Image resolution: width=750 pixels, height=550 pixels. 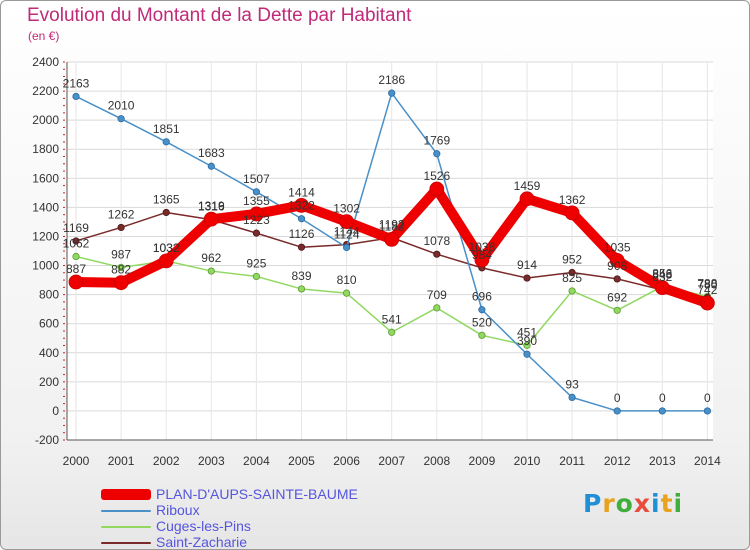 What do you see at coordinates (49, 382) in the screenshot?
I see `y-tick-label: 200` at bounding box center [49, 382].